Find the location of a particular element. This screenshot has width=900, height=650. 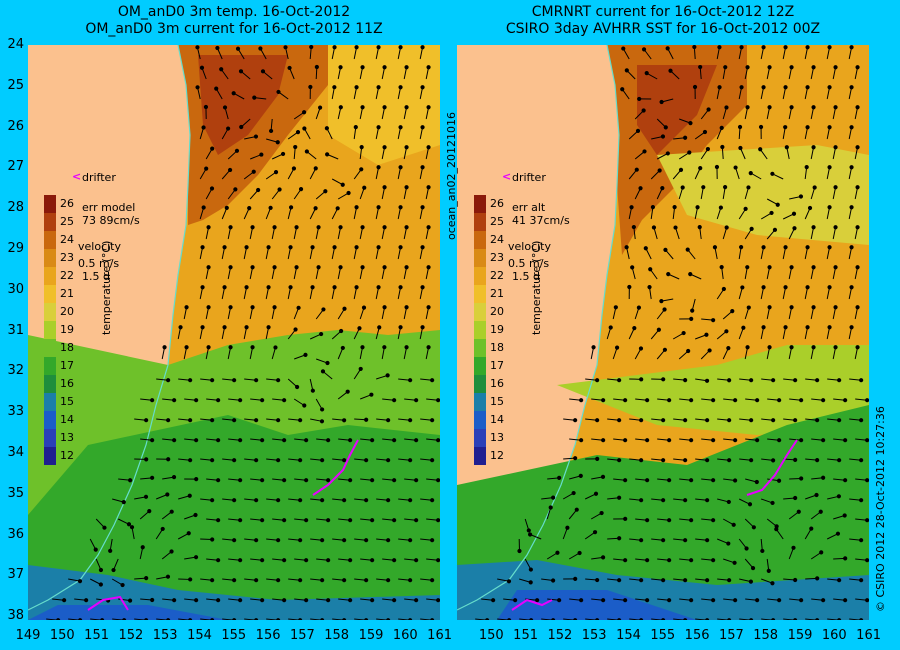

error-value: 73 89cm/s is located at coordinates (111, 220).